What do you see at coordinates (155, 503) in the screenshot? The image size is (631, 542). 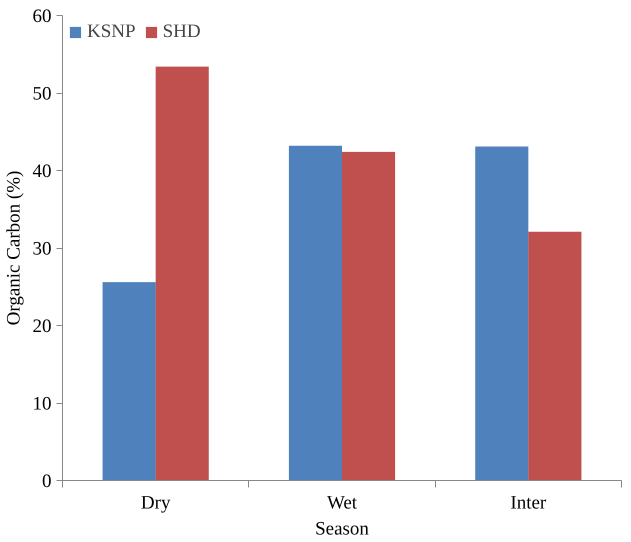 I see `x-tick-label: Dry` at bounding box center [155, 503].